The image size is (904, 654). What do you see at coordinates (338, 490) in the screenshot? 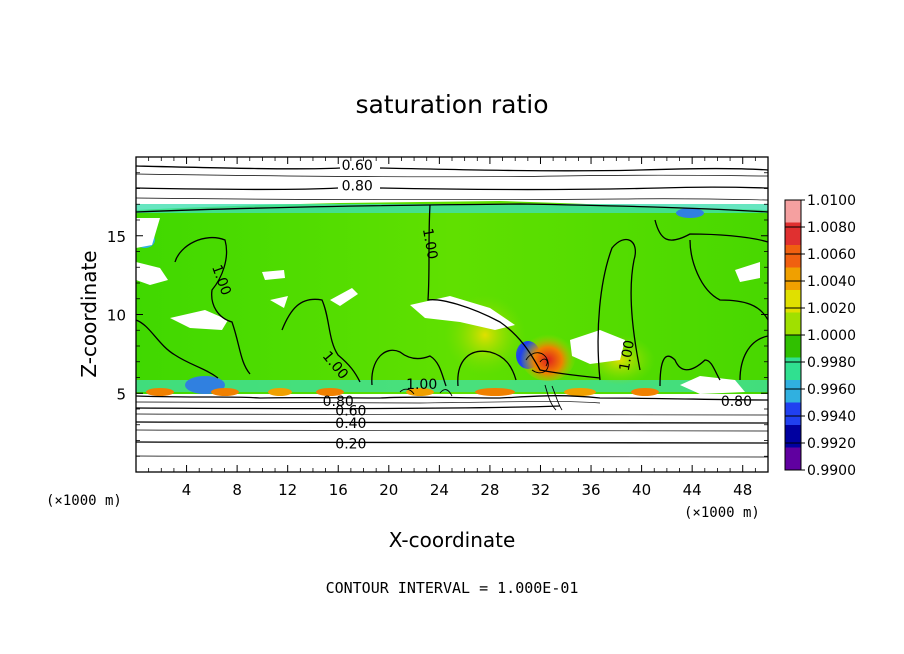
I see `x-tick-label: 16` at bounding box center [338, 490].